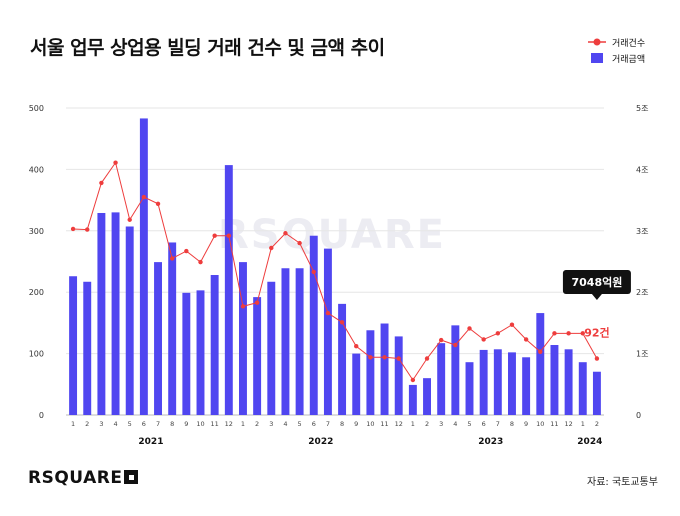  What do you see at coordinates (36, 169) in the screenshot?
I see `left-tick-label: 400` at bounding box center [36, 169].